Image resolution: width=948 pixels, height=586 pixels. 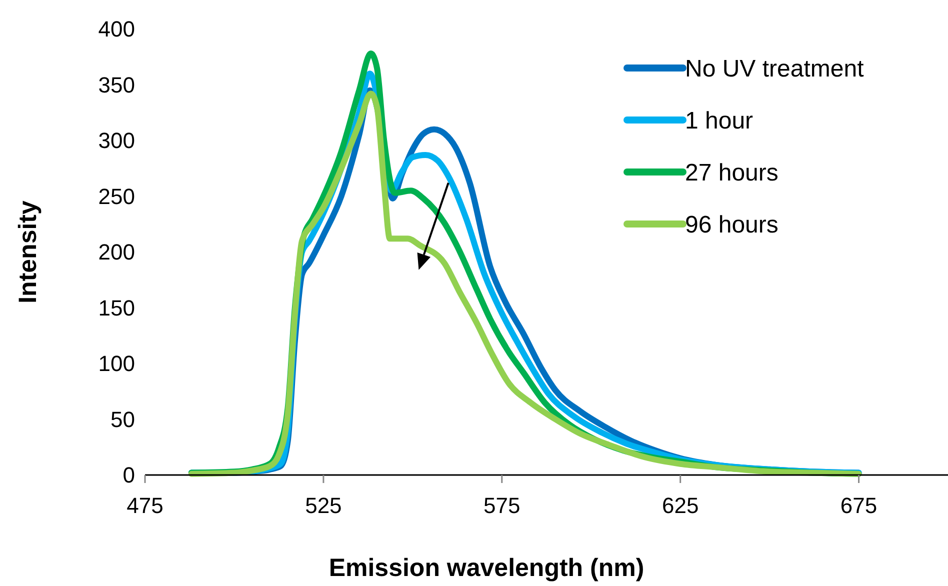 What do you see at coordinates (28, 252) in the screenshot?
I see `y-axis-title: Intensity` at bounding box center [28, 252].